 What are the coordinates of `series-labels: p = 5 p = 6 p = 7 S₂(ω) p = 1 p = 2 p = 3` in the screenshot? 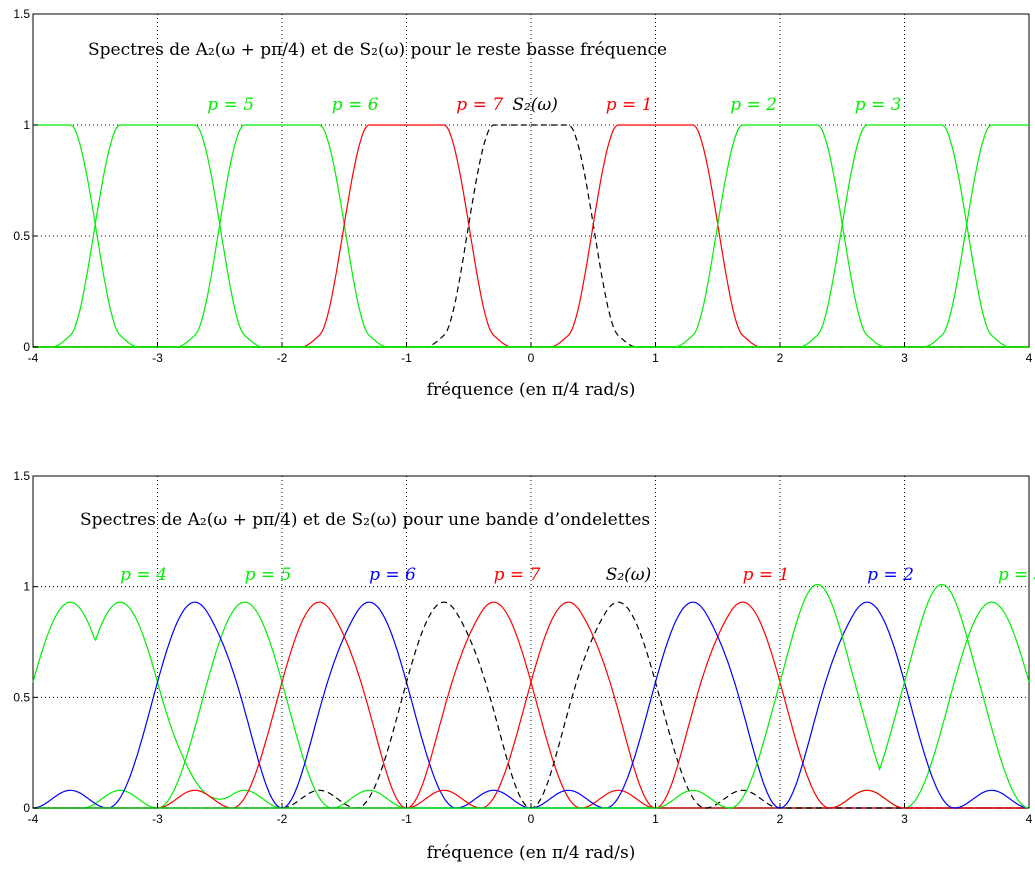 It's located at (554, 105).